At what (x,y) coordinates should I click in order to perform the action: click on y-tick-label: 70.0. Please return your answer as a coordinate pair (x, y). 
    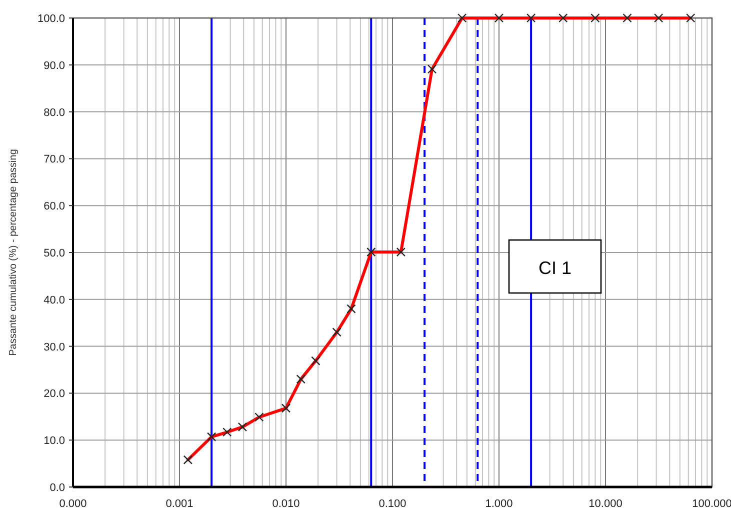
    Looking at the image, I should click on (54, 160).